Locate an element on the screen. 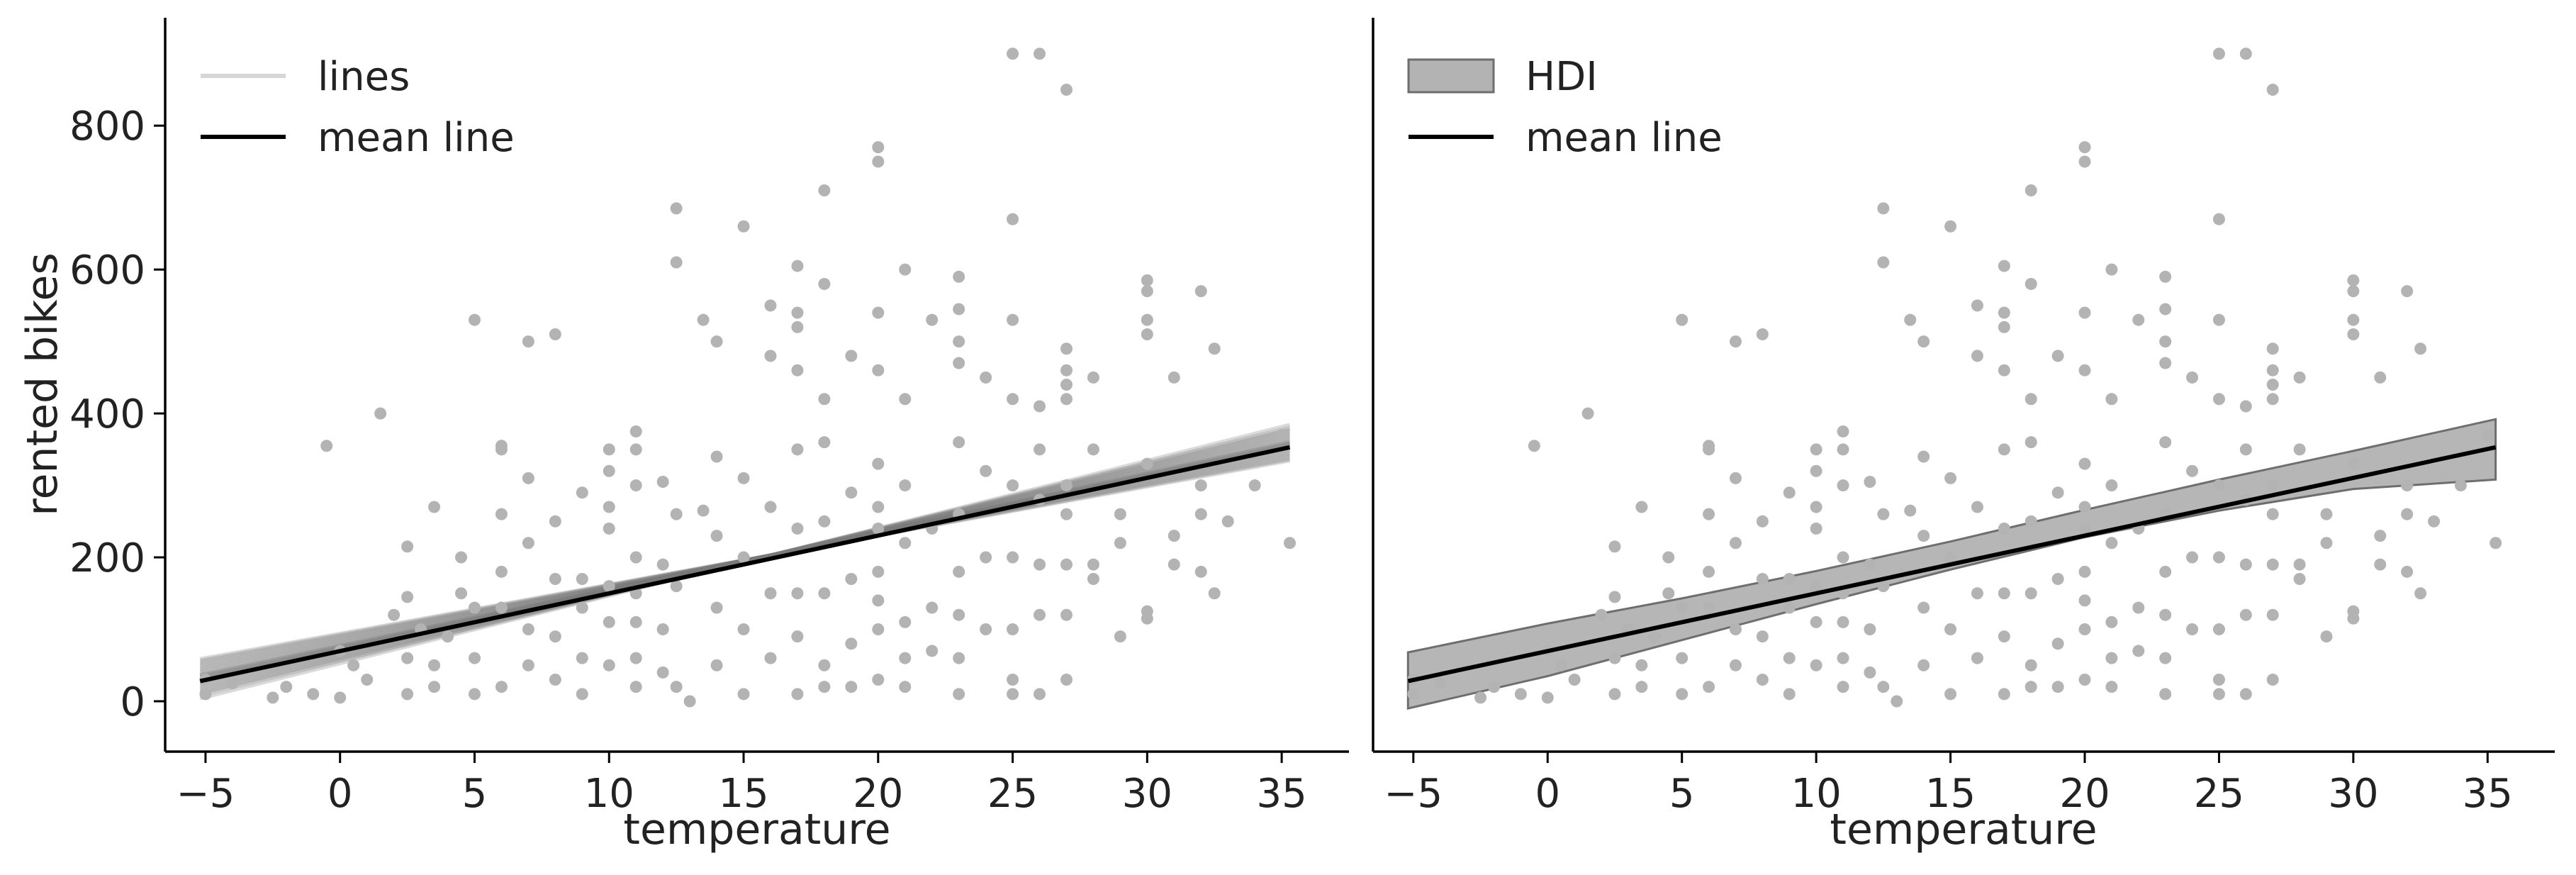 The height and width of the screenshot is (875, 2576). x-tick-label: 15 is located at coordinates (743, 794).